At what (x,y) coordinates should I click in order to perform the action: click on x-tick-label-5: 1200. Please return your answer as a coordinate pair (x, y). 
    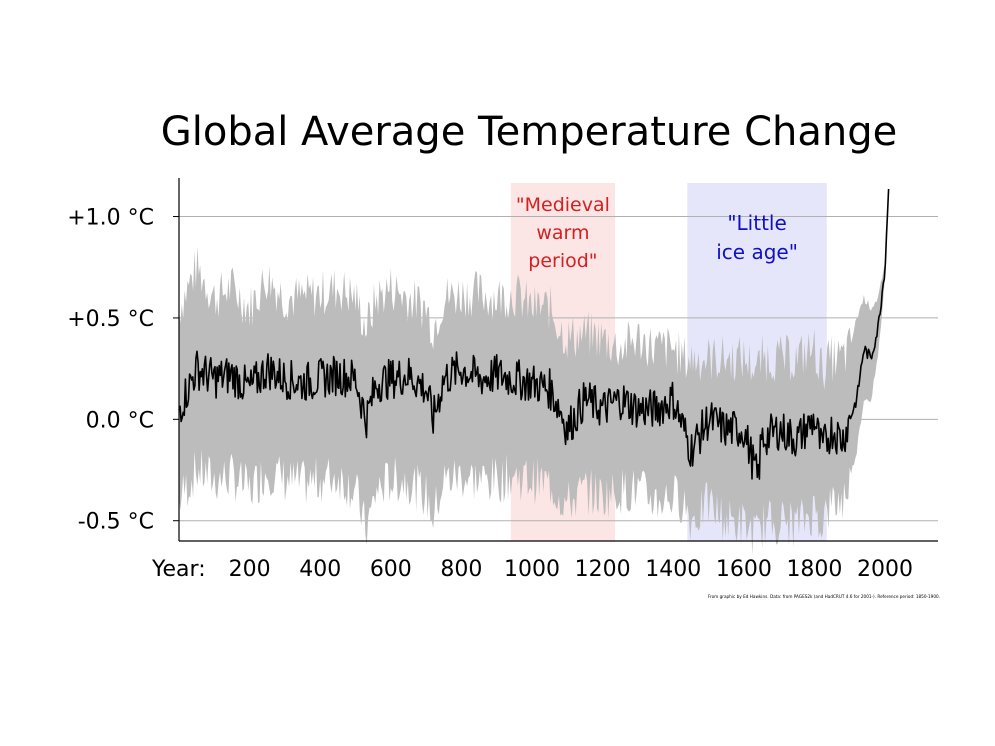
    Looking at the image, I should click on (603, 569).